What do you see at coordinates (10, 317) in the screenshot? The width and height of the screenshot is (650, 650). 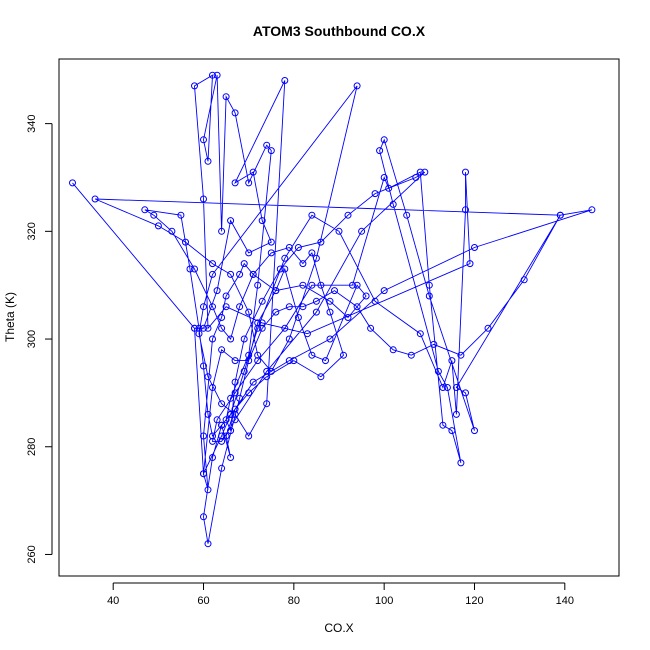 I see `y-axis-label: Theta (K)` at bounding box center [10, 317].